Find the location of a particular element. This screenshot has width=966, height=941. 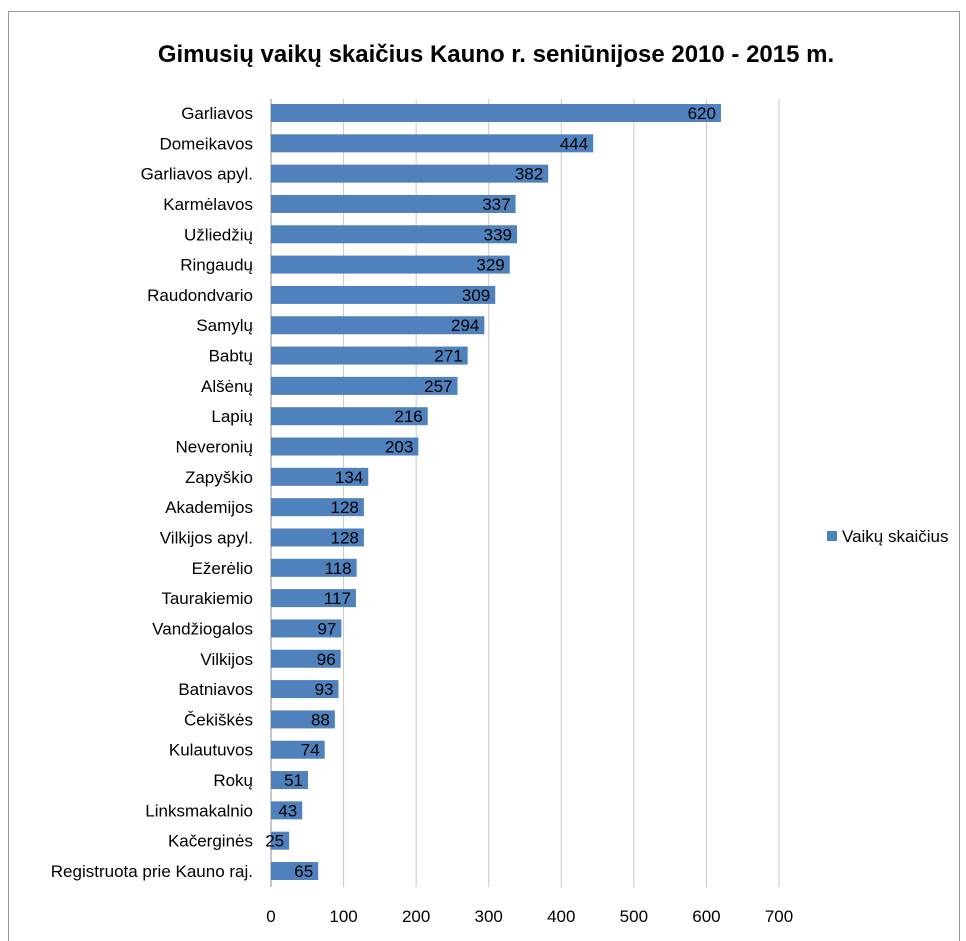

category-label: Akademijos is located at coordinates (209, 507).